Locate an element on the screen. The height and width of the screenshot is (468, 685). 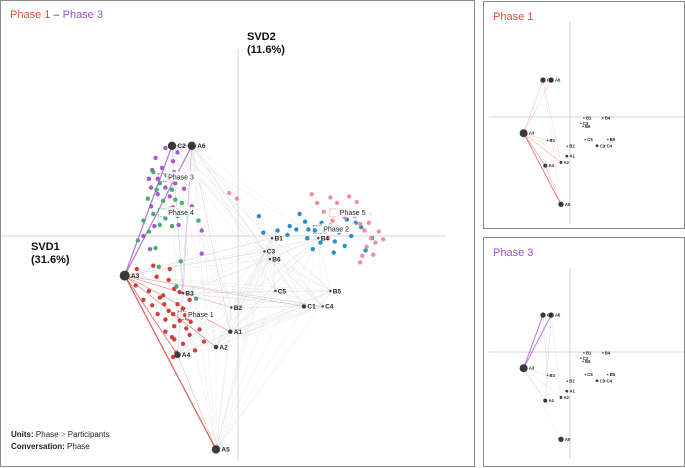
network-edge-a3-a2 is located at coordinates (542, 147).